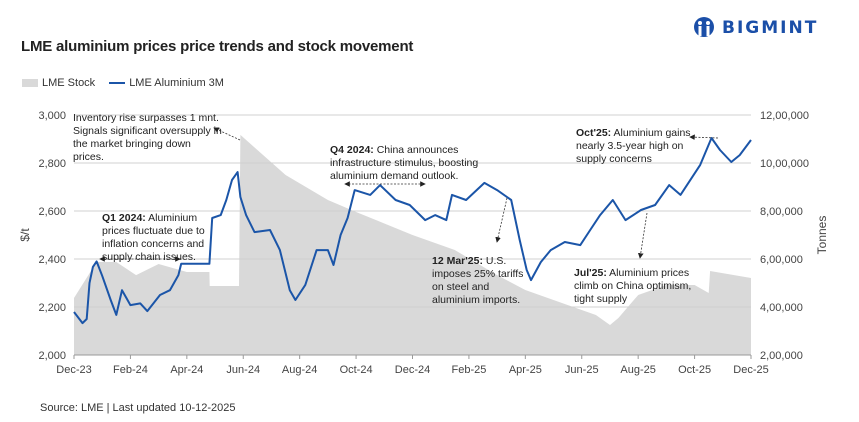 Image resolution: width=859 pixels, height=422 pixels. I want to click on brand-name: BIGMINT, so click(770, 28).